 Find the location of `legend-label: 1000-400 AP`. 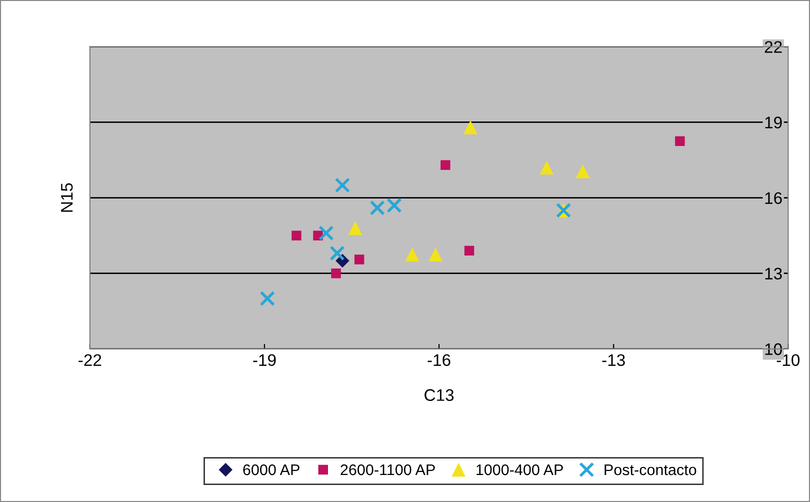

legend-label: 1000-400 AP is located at coordinates (519, 470).